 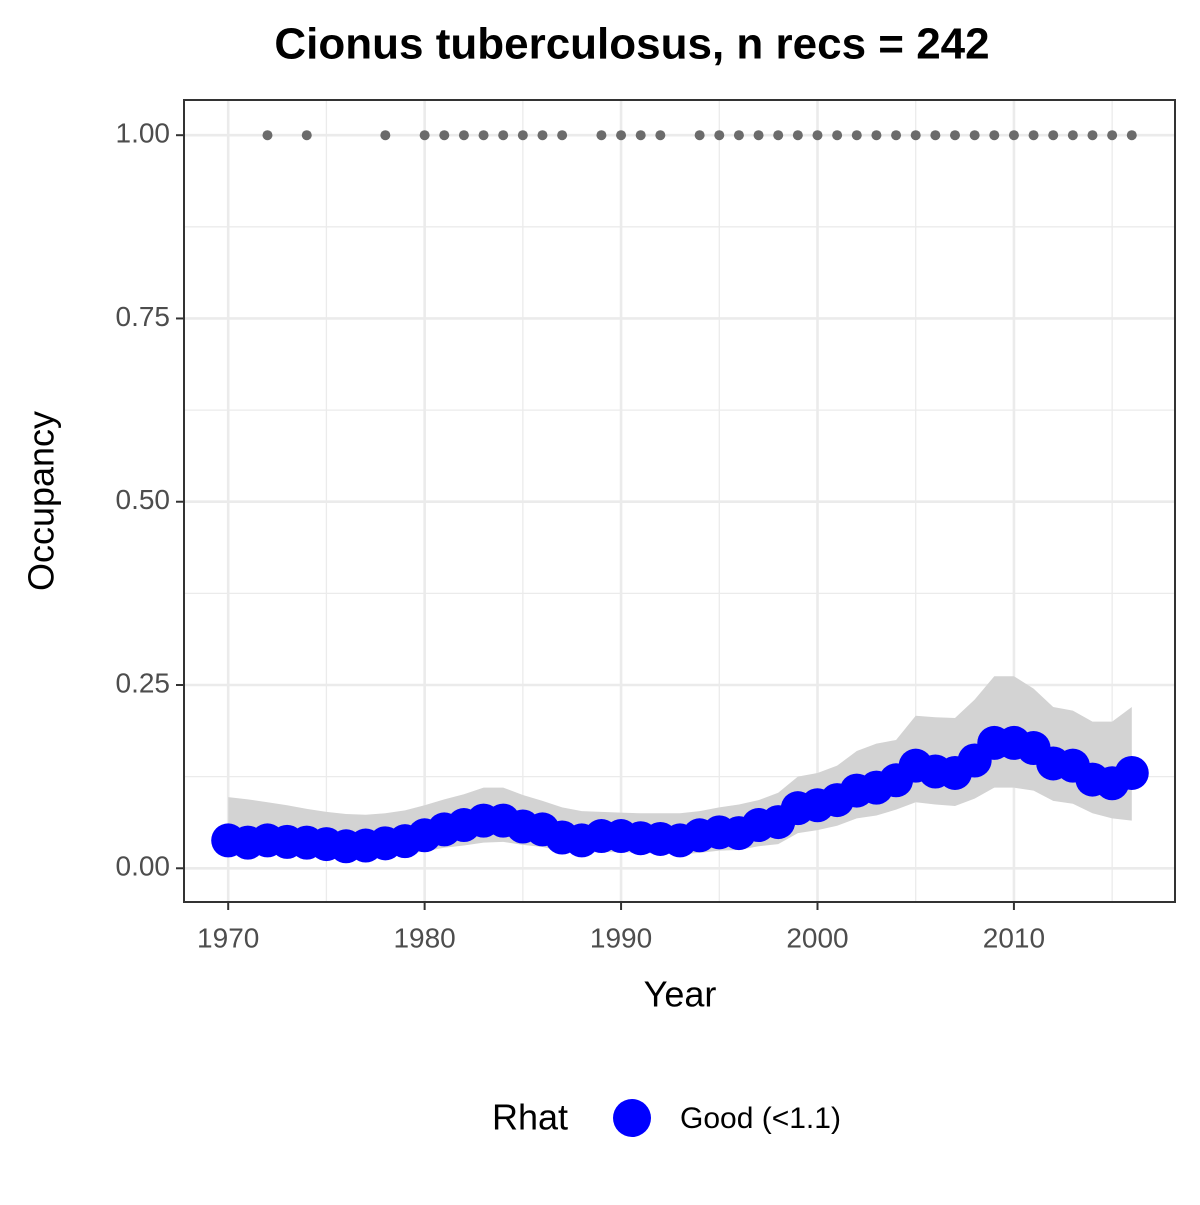 I want to click on y-axis-label: Occupancy, so click(x=41, y=501).